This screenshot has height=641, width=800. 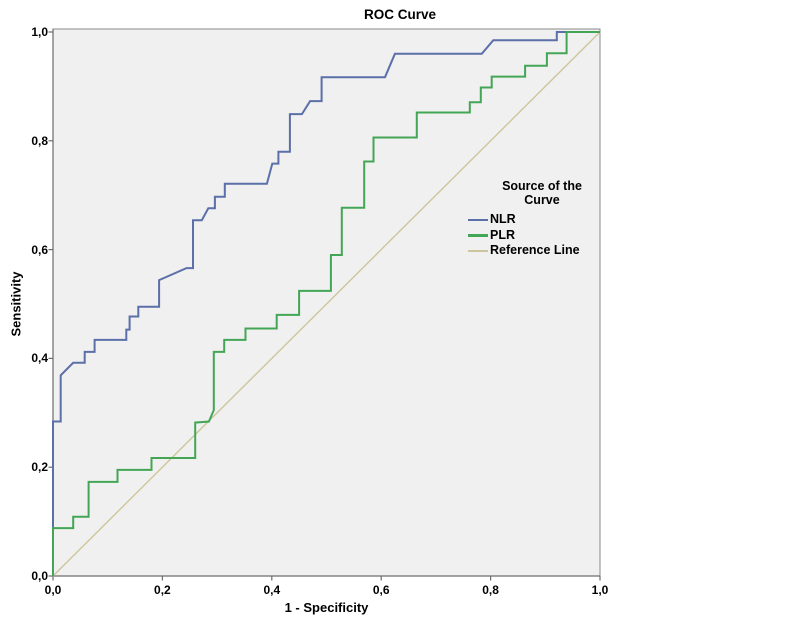 What do you see at coordinates (535, 250) in the screenshot?
I see `legend-entry-label: Reference Line` at bounding box center [535, 250].